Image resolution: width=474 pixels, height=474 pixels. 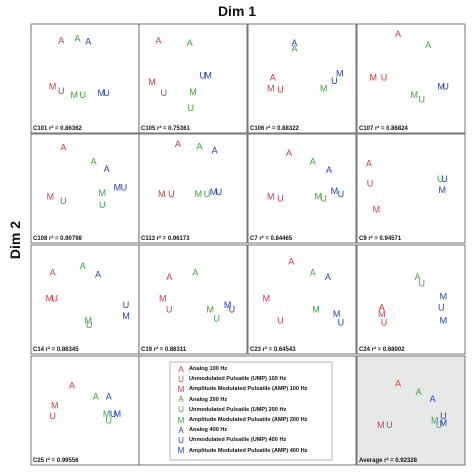 I want to click on legend-item: U Unmodulated Pulsatile (UMP) 200 Hz, so click(x=229, y=410).